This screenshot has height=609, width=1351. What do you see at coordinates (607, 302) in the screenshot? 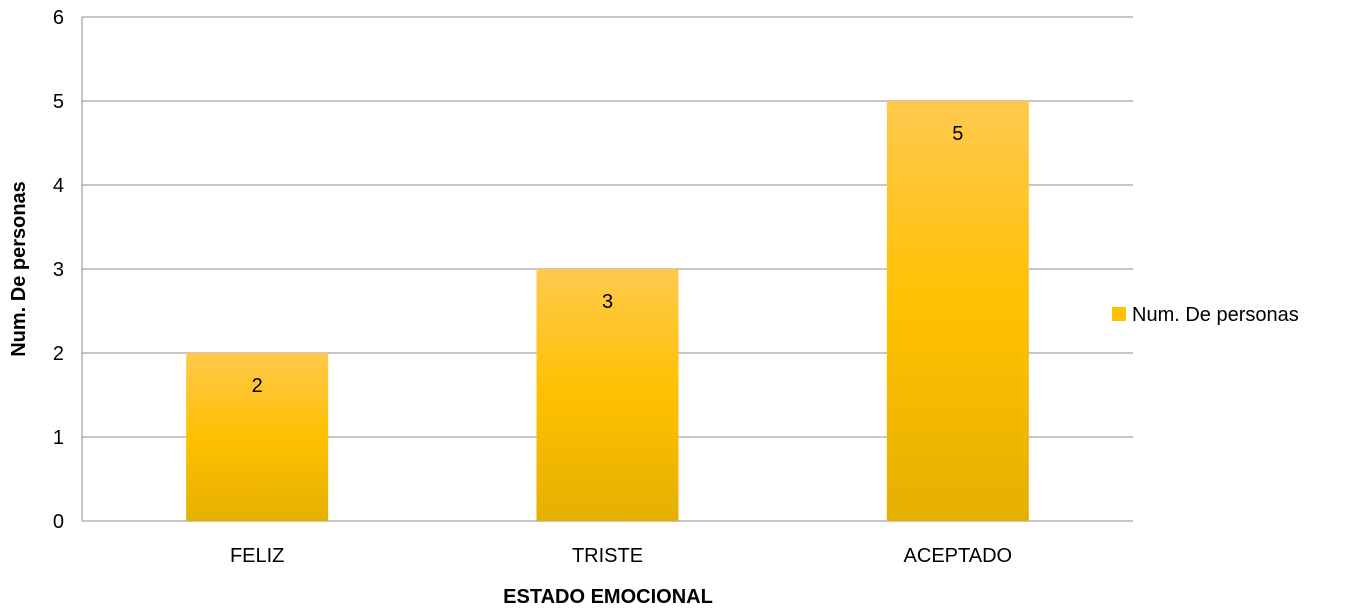
I see `data-label: 3` at bounding box center [607, 302].